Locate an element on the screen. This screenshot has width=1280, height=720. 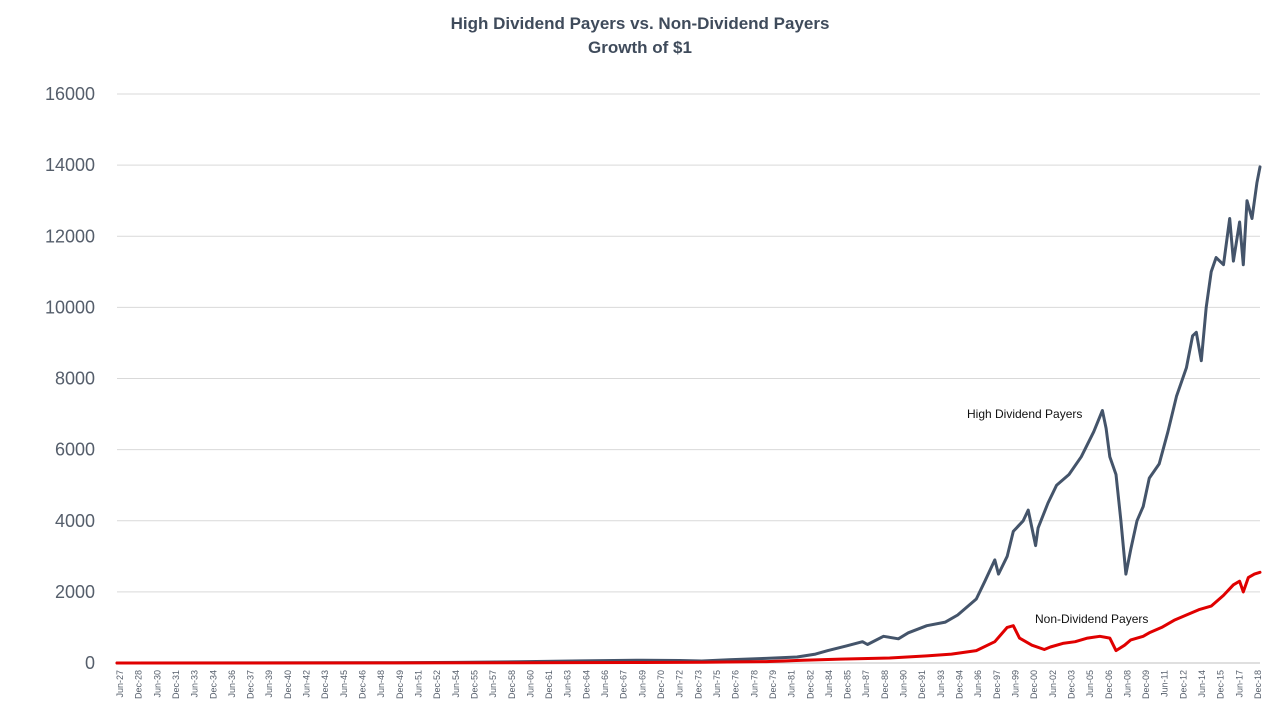
x-tick-label: Dec-70 is located at coordinates (661, 684).